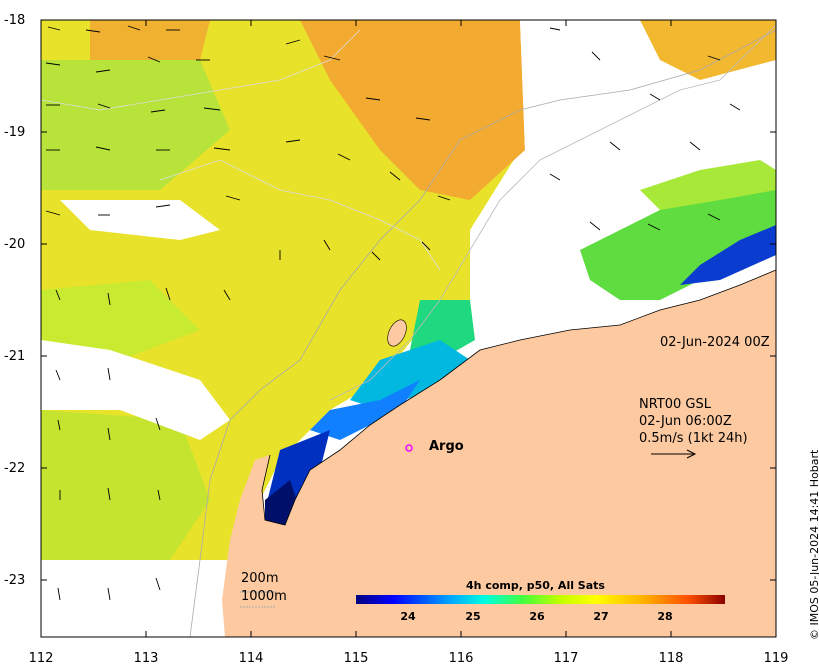 This screenshot has height=672, width=819. What do you see at coordinates (260, 578) in the screenshot?
I see `contour-200-label: 200m` at bounding box center [260, 578].